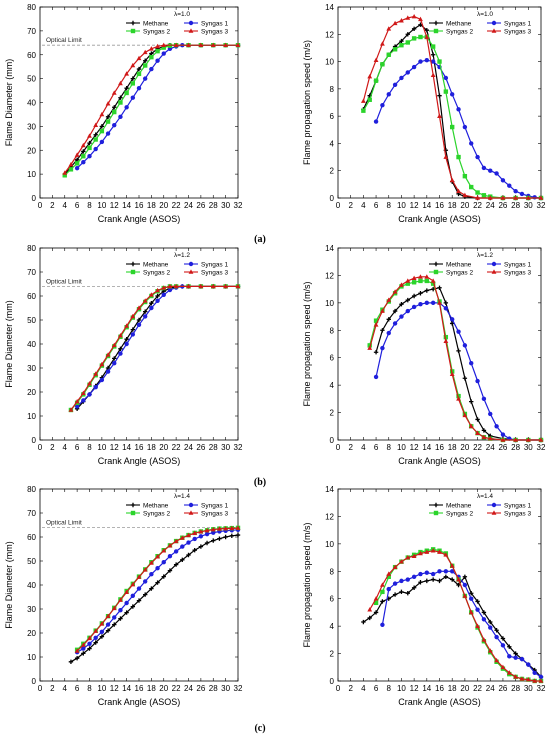 This screenshot has height=738, width=550. I want to click on y-tick-label: 60, so click(31, 55).